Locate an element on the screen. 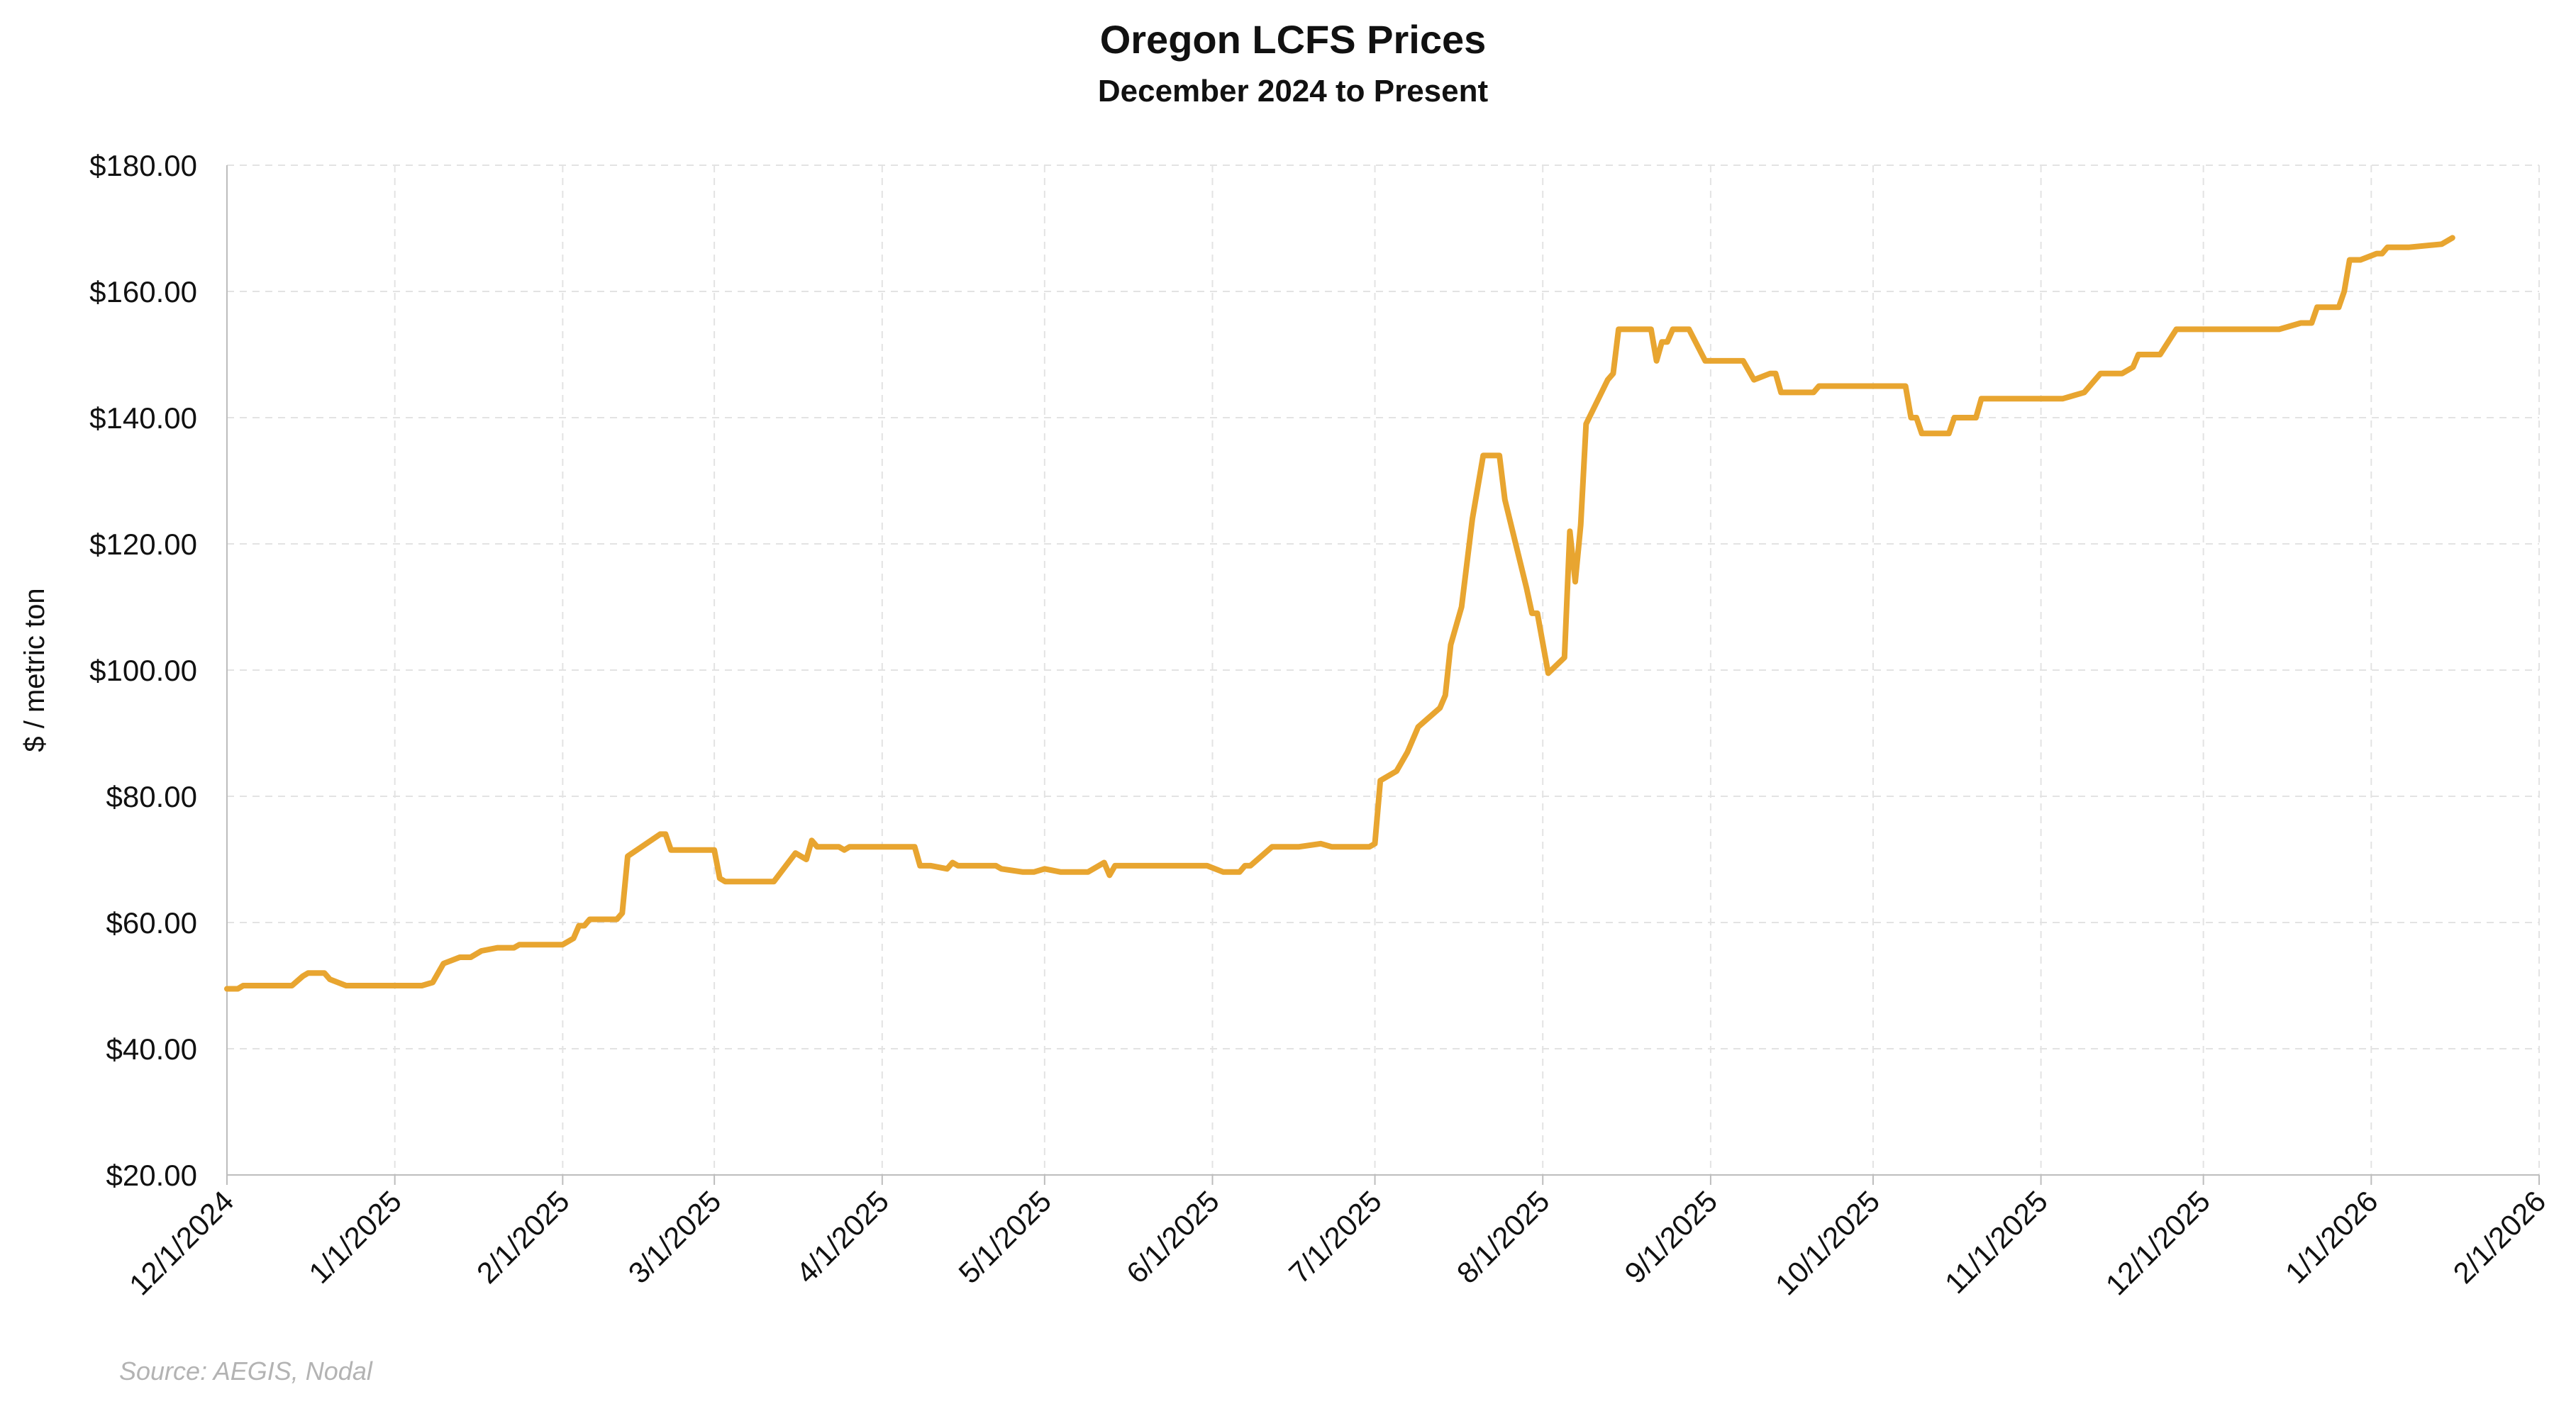 The width and height of the screenshot is (2576, 1421). x-tick-label: 8/1/2025 is located at coordinates (1503, 1237).